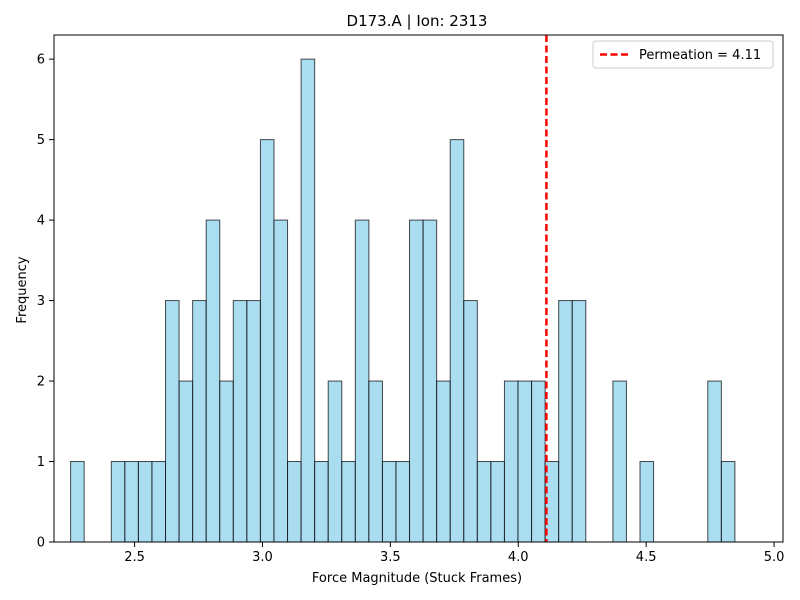  I want to click on x-tick-label: 4.0, so click(518, 557).